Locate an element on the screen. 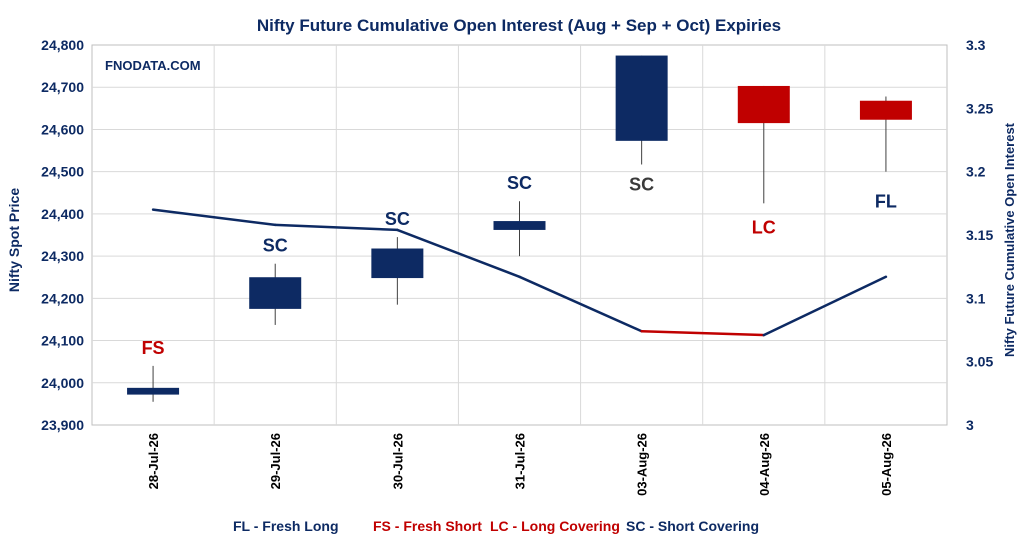  y2-tick-label: 3.15 is located at coordinates (979, 235).